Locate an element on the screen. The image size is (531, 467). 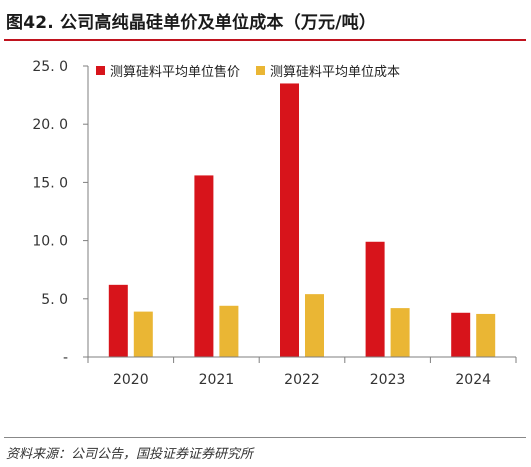
x-tick-label: 2020 is located at coordinates (131, 380).